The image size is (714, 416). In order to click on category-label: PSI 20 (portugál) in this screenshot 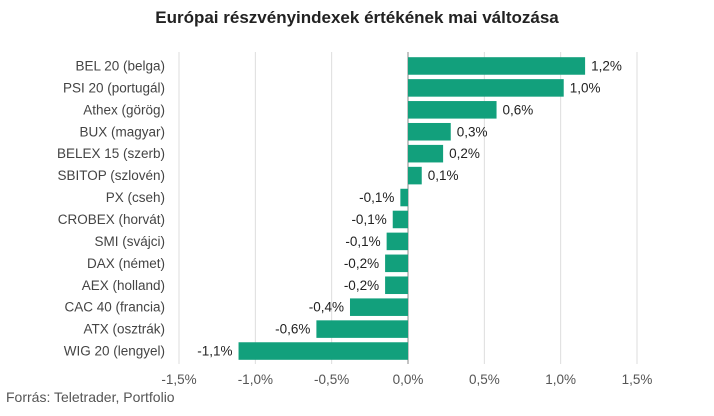, I will do `click(114, 87)`.